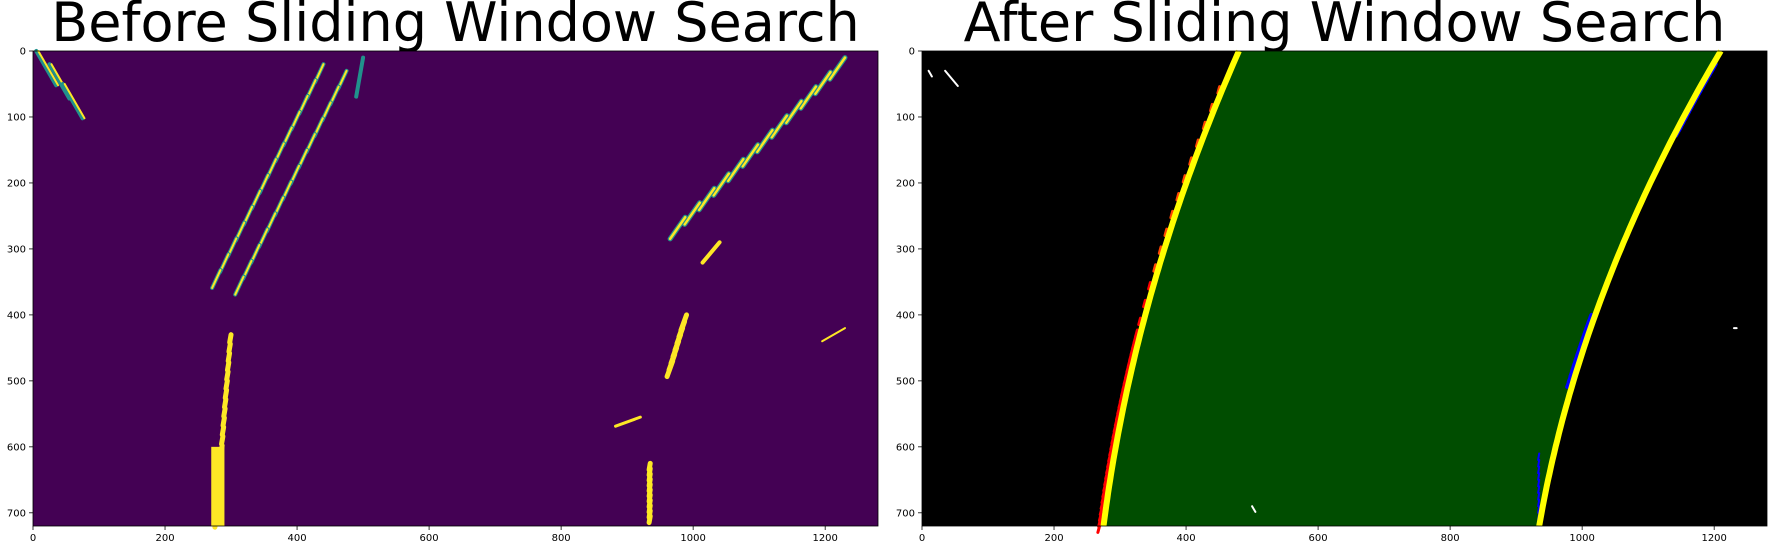 The height and width of the screenshot is (549, 1771). Describe the element at coordinates (905, 117) in the screenshot. I see `y-tick-label: 100` at that location.